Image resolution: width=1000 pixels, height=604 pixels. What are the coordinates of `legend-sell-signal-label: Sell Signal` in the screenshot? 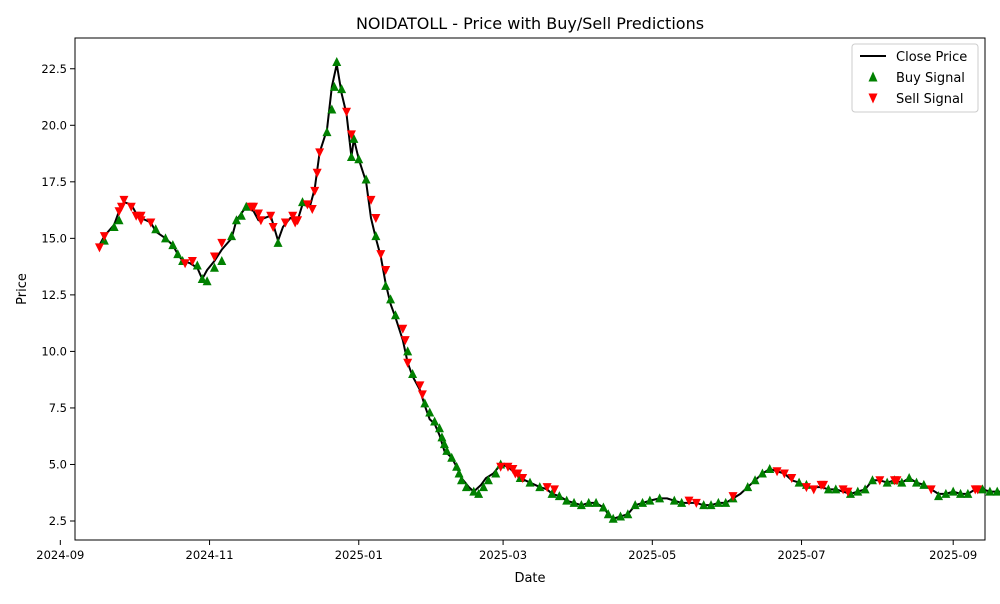 It's located at (930, 99).